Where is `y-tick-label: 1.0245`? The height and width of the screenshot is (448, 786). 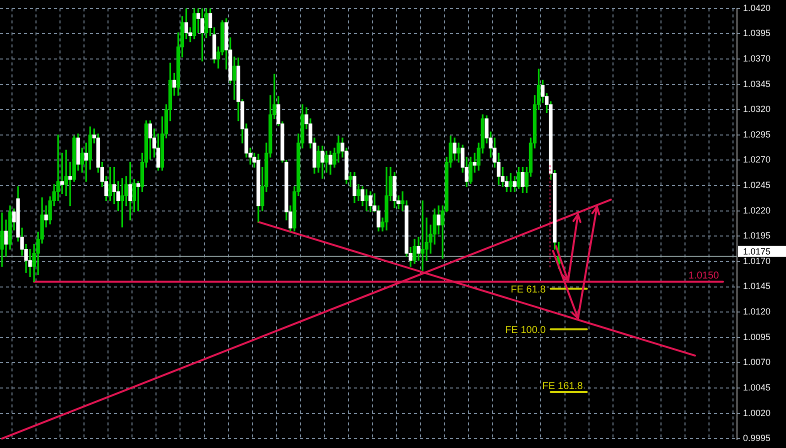
y-tick-label: 1.0245 is located at coordinates (757, 185).